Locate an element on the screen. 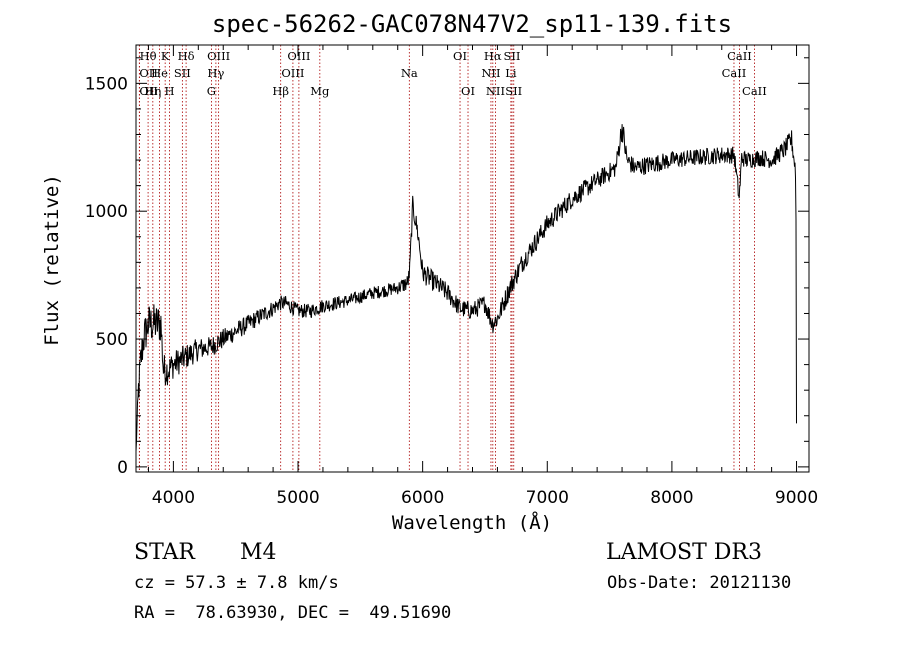 The height and width of the screenshot is (649, 900). line-label: Hδ is located at coordinates (186, 56).